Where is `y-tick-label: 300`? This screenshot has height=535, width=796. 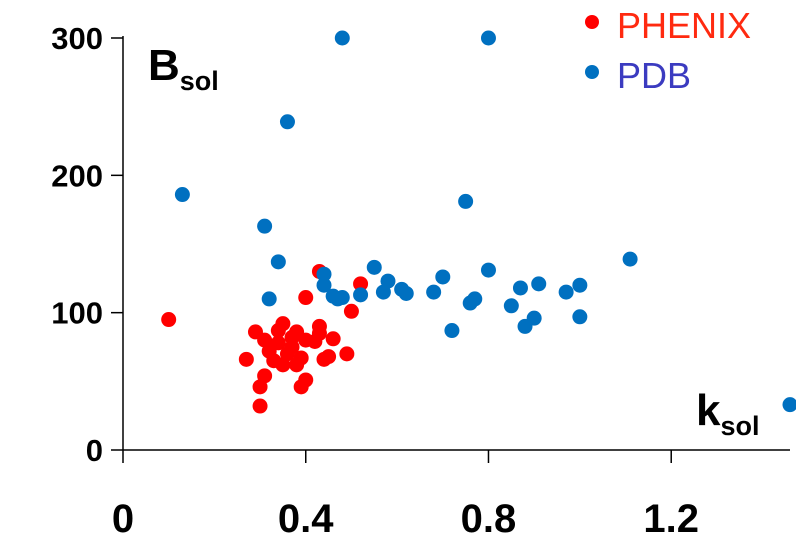 y-tick-label: 300 is located at coordinates (77, 38).